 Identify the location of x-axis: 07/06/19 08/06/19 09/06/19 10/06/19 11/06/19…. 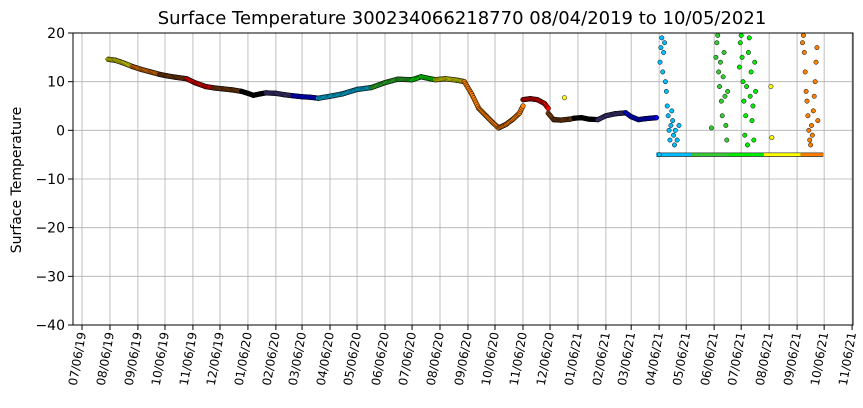
(462, 356).